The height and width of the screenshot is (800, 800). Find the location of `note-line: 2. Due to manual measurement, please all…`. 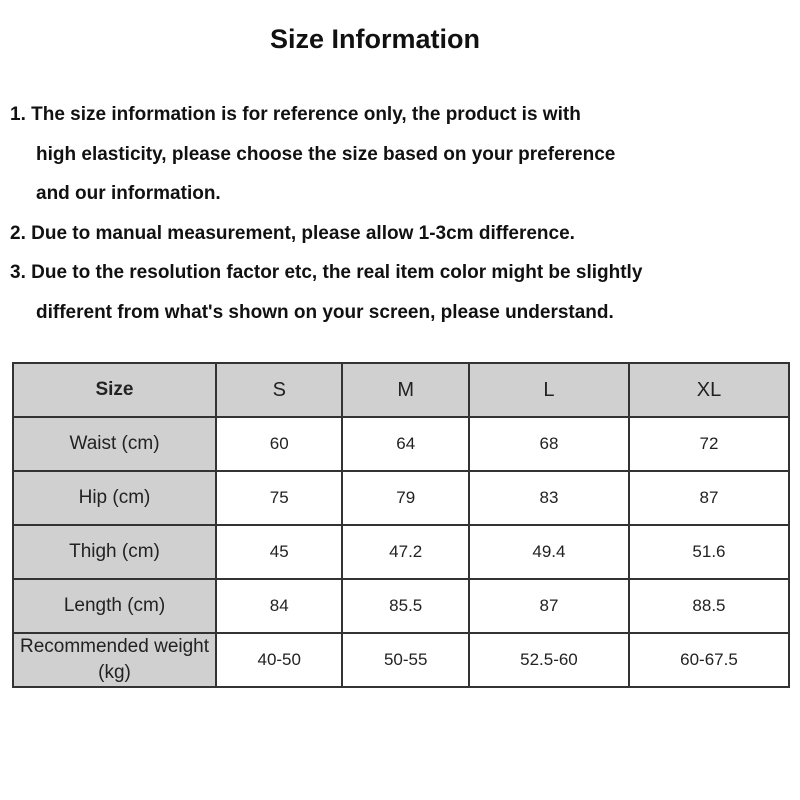

note-line: 2. Due to manual measurement, please all… is located at coordinates (292, 233).